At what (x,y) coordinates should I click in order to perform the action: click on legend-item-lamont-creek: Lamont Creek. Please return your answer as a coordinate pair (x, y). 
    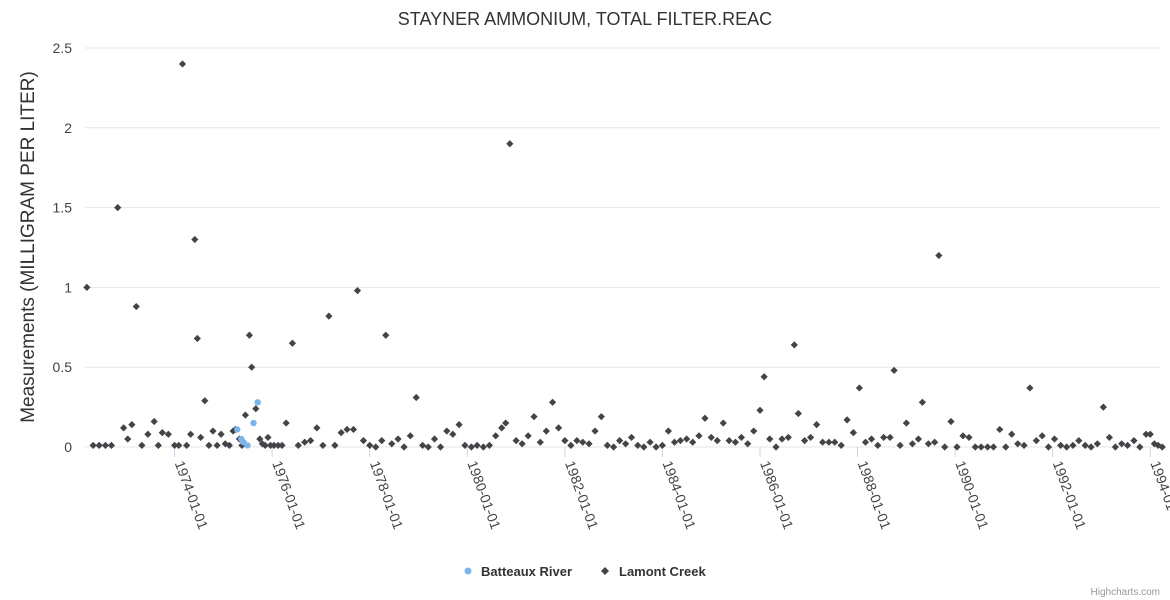
    Looking at the image, I should click on (653, 571).